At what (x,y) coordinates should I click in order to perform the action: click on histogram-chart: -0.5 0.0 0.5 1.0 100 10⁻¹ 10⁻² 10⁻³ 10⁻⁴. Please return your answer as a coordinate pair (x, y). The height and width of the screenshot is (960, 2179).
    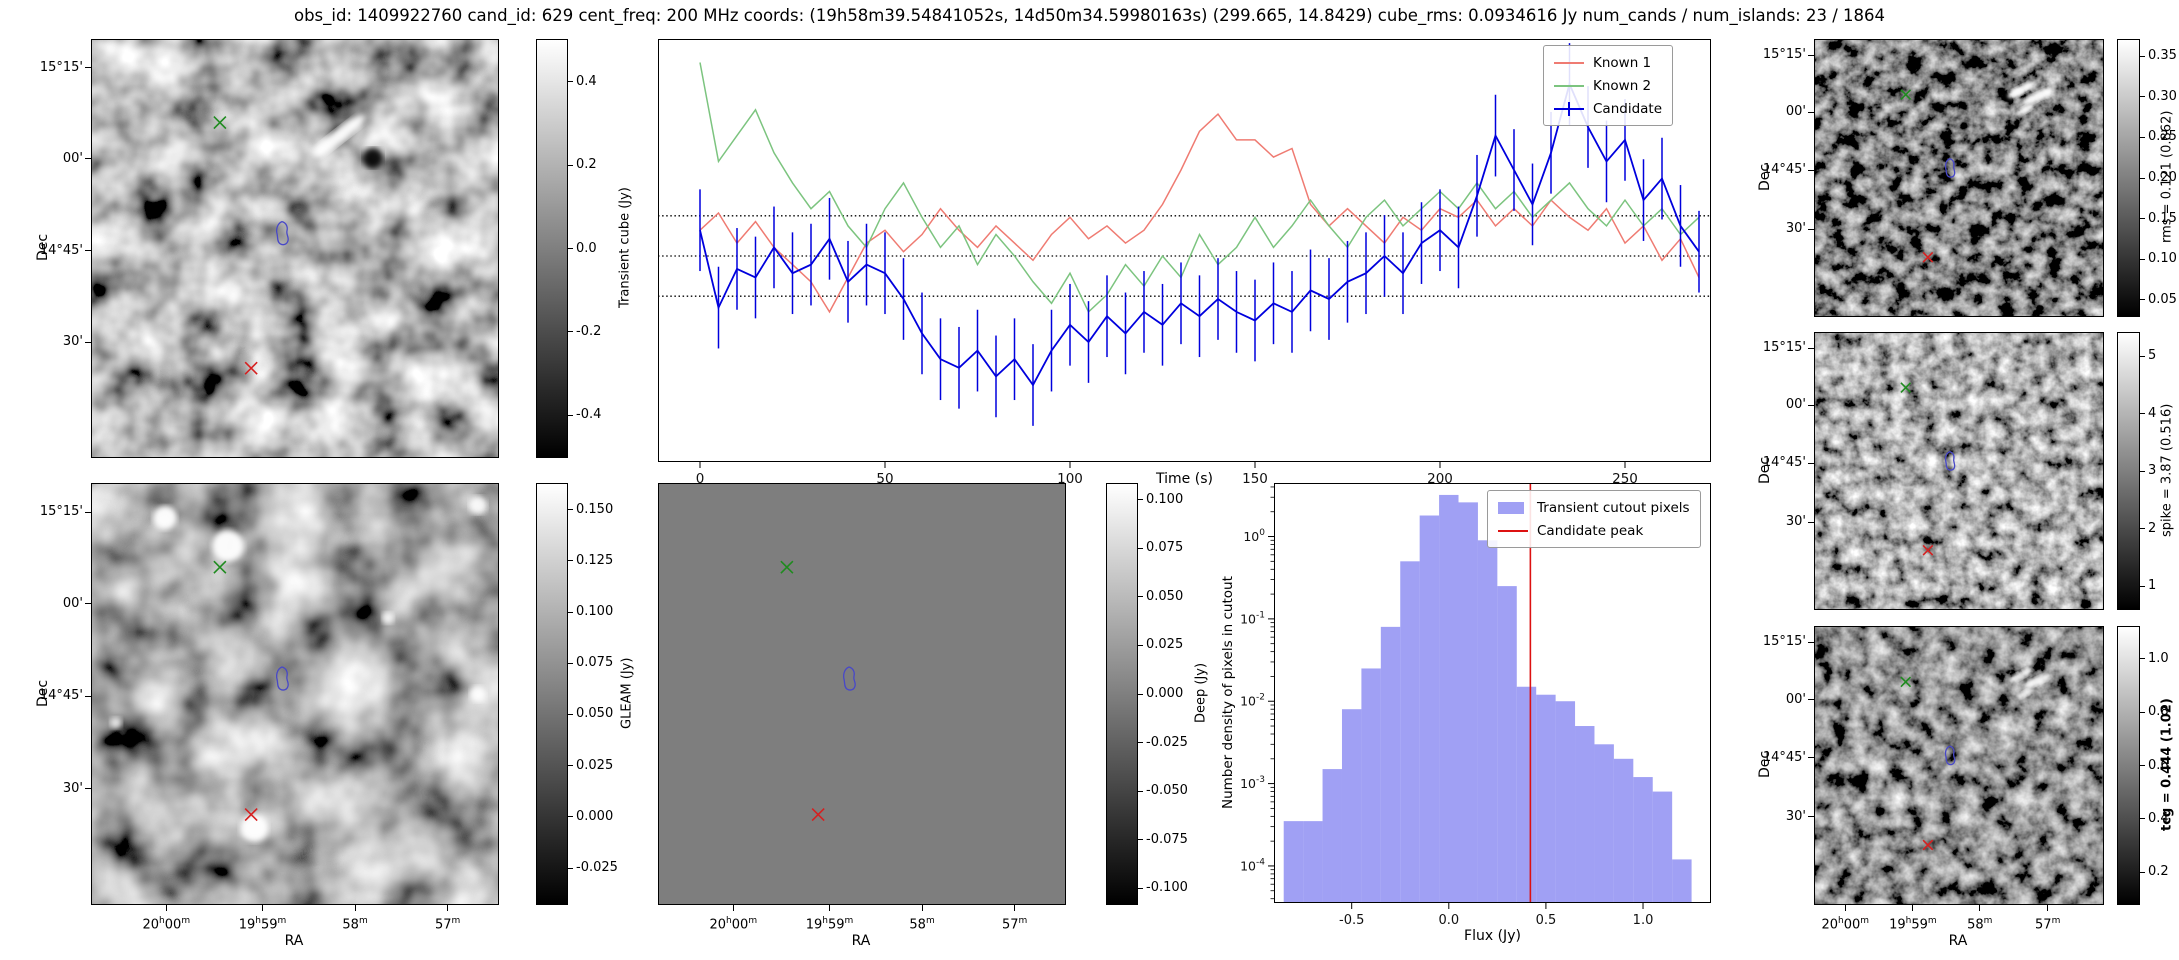
    Looking at the image, I should click on (1475, 705).